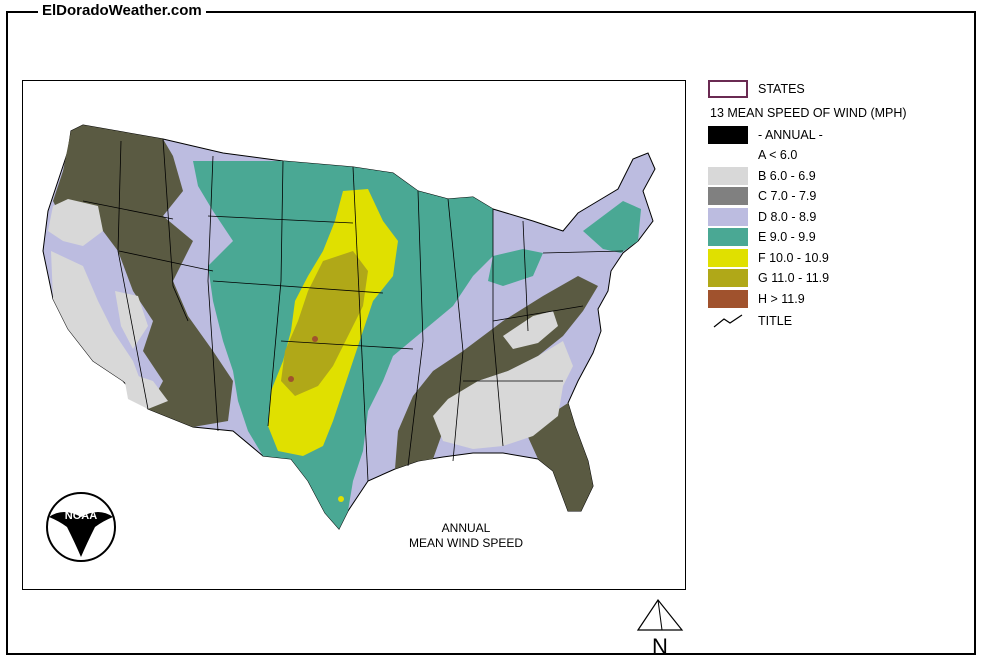 The height and width of the screenshot is (663, 981). I want to click on legend-annual-row: - ANNUAL -, so click(765, 135).